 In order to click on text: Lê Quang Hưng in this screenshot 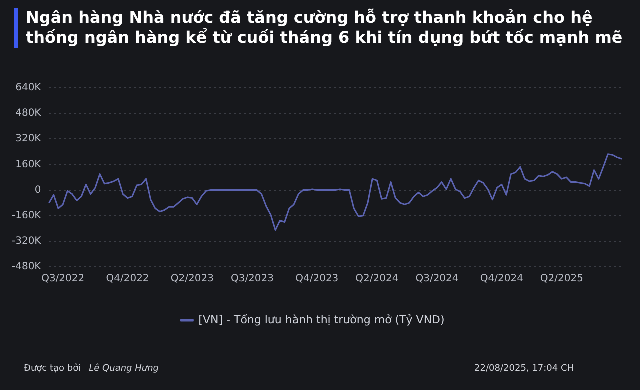, I will do `click(124, 369)`.